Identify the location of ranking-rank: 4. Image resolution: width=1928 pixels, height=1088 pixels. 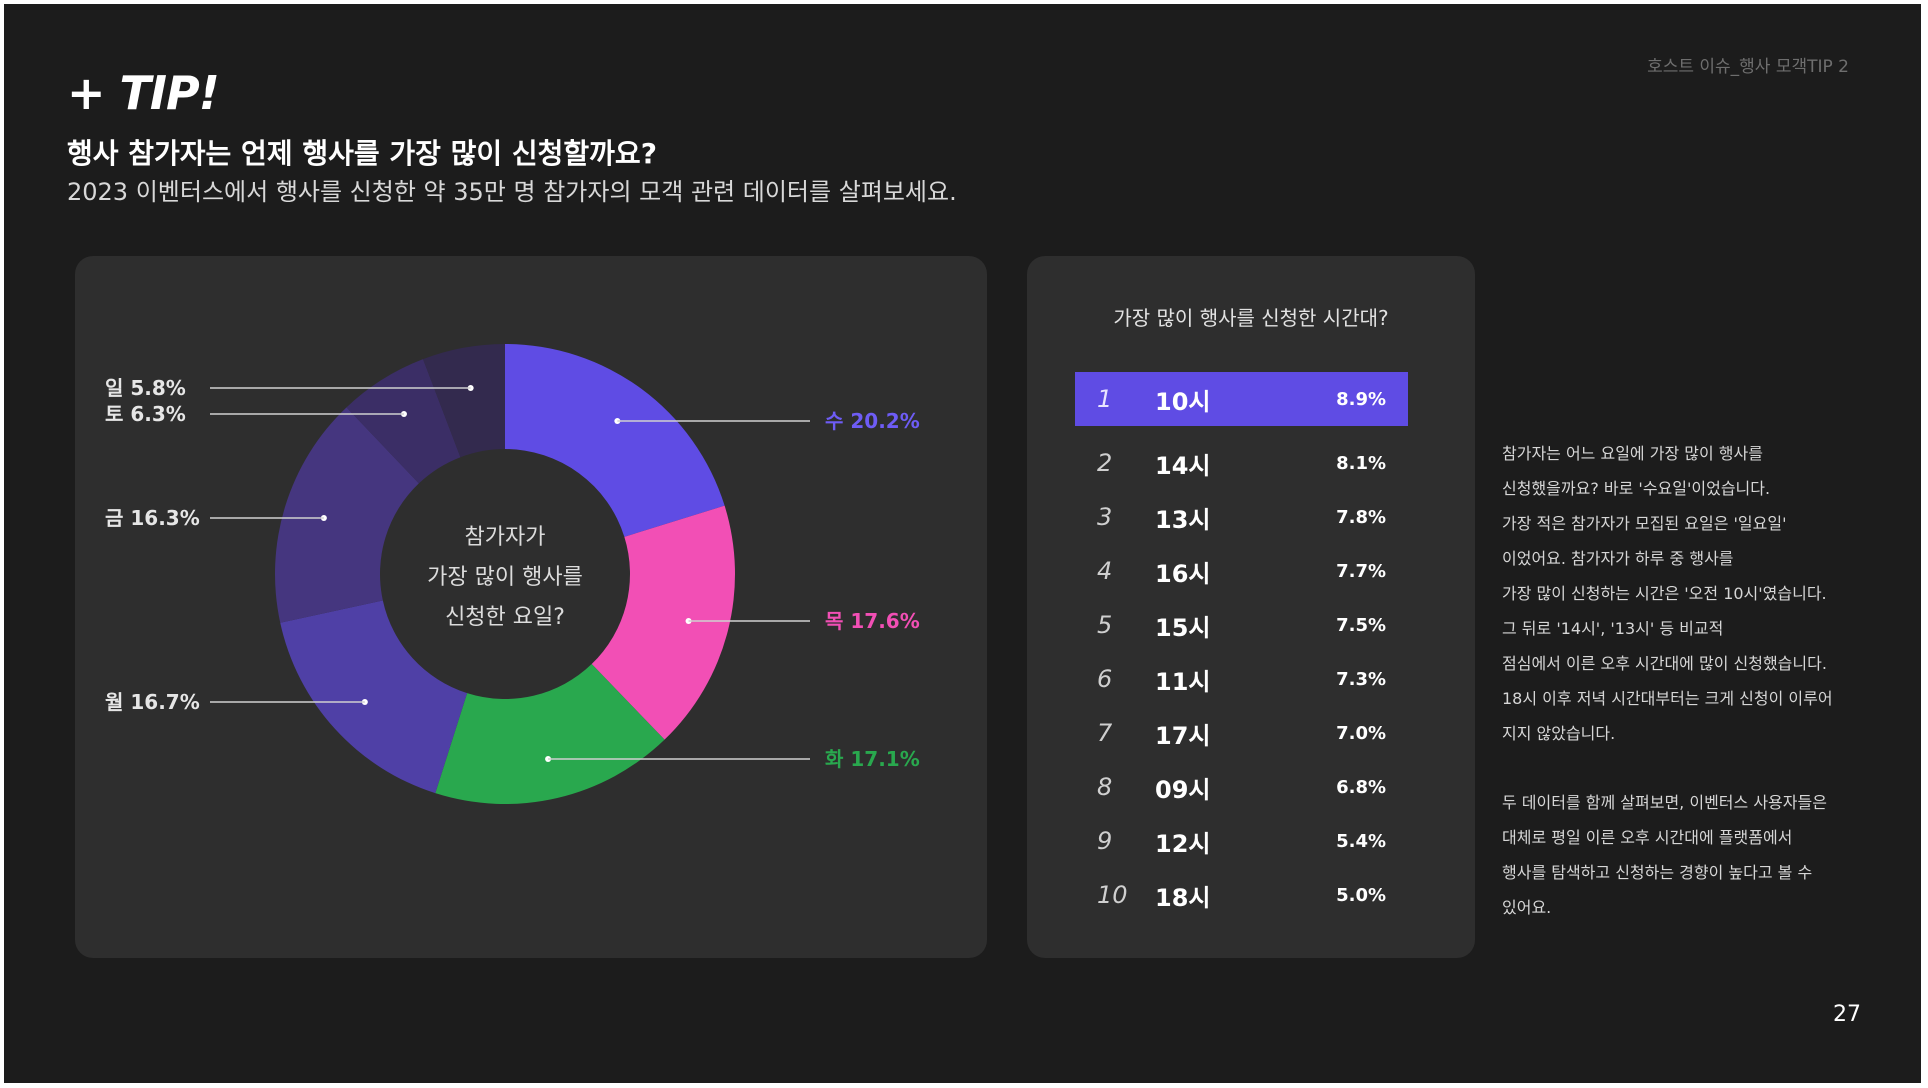
(1105, 571).